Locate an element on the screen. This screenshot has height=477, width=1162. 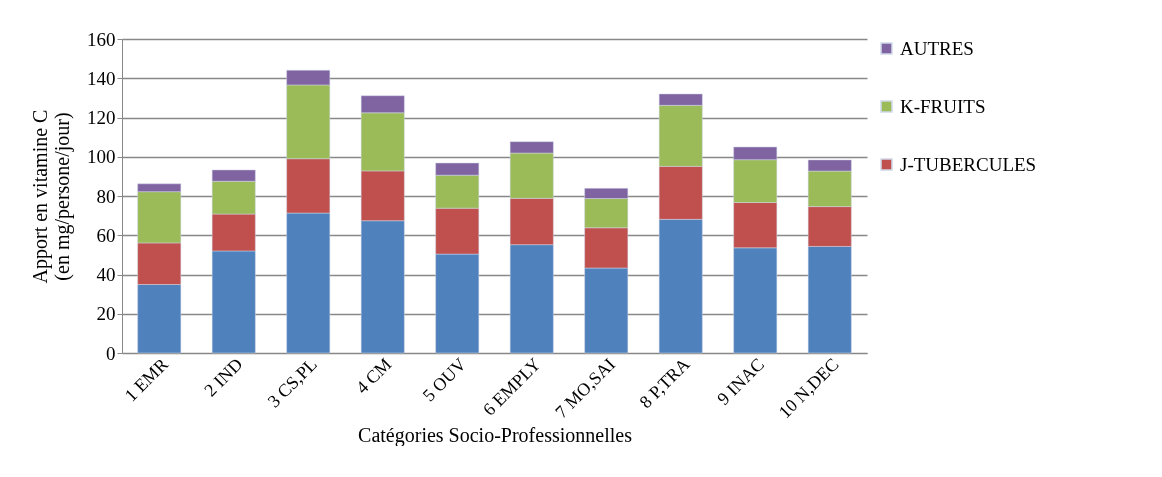
y-tick-label: 140 is located at coordinates (101, 78).